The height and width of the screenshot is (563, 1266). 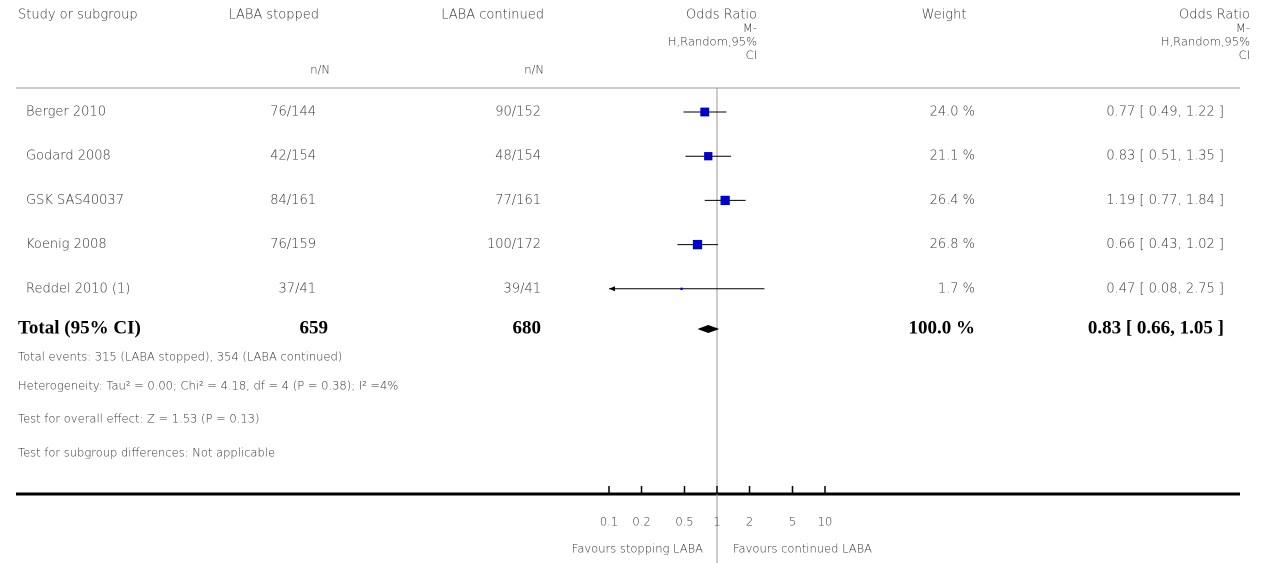 What do you see at coordinates (293, 112) in the screenshot?
I see `stopped-count: 76/144` at bounding box center [293, 112].